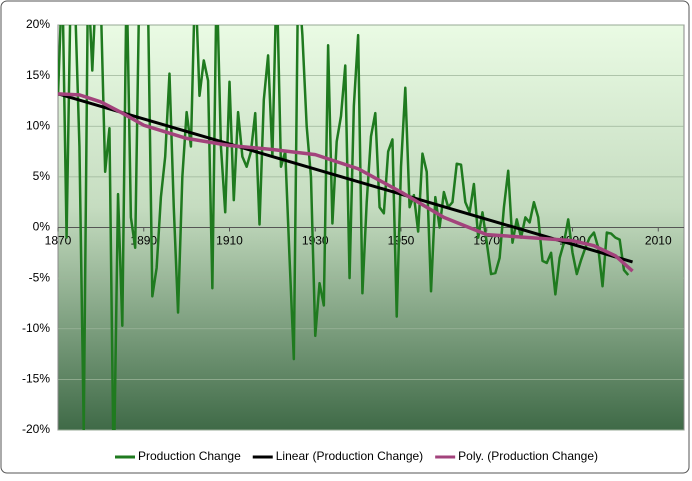 The height and width of the screenshot is (481, 692). Describe the element at coordinates (229, 241) in the screenshot. I see `x-tick-label: 1910` at that location.